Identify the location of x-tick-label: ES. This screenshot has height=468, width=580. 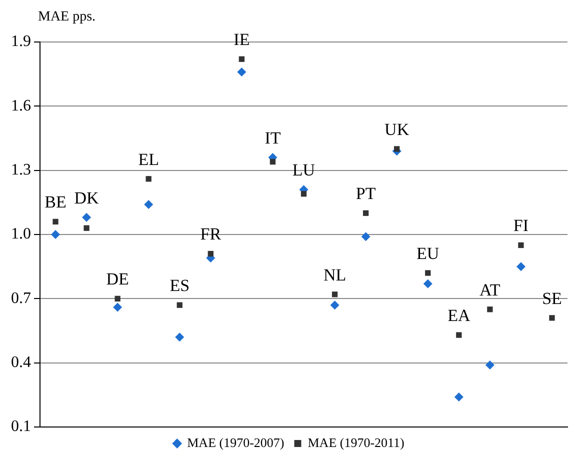
(180, 286).